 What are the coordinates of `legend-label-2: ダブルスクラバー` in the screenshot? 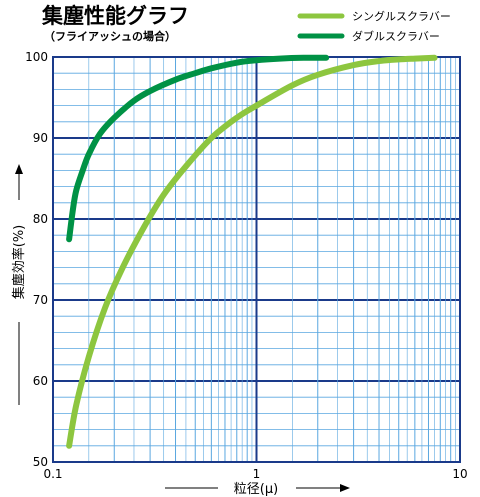 It's located at (396, 36).